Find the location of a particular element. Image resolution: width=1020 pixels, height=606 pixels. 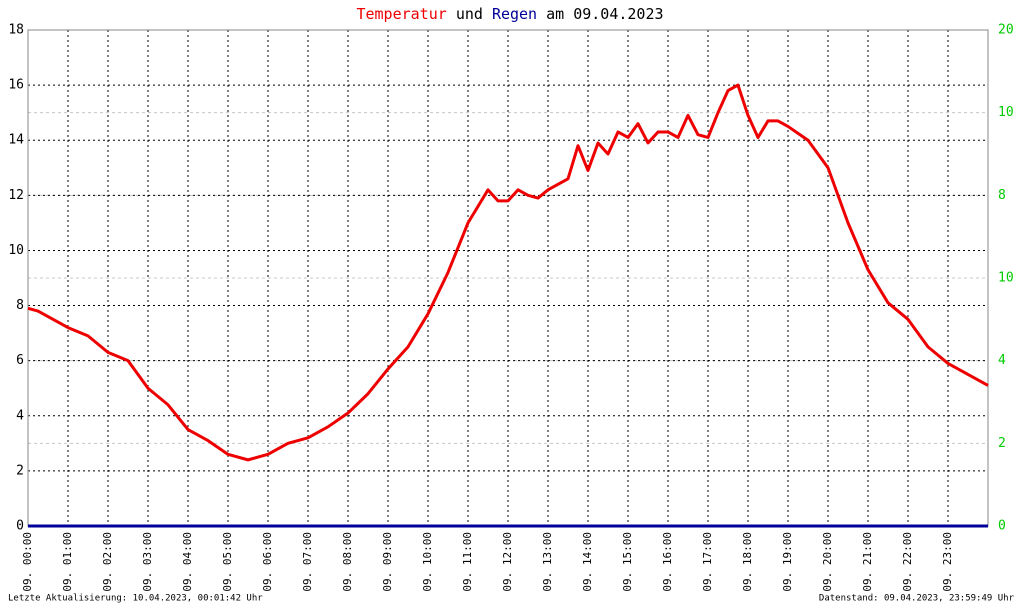

x-tick-label: 09. 15:00 is located at coordinates (627, 562).